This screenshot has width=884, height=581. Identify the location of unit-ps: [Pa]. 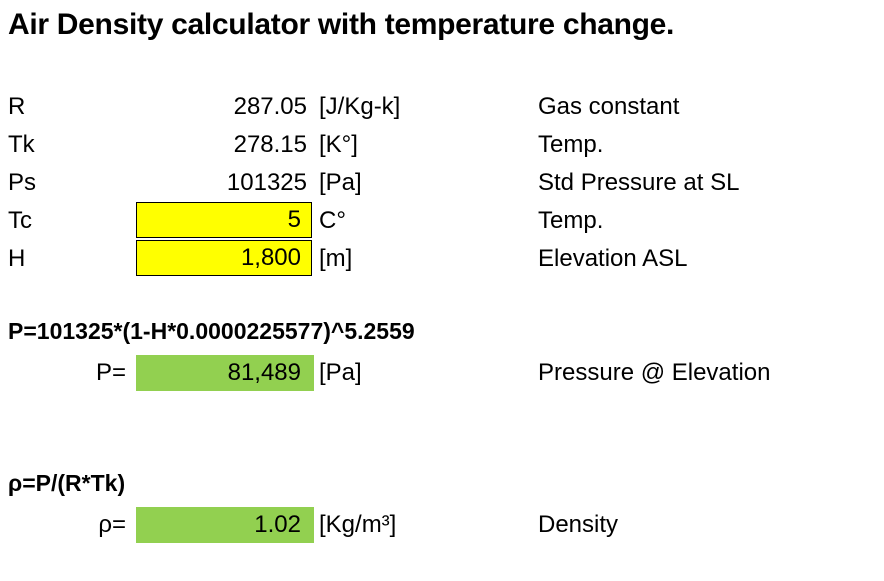
(340, 182).